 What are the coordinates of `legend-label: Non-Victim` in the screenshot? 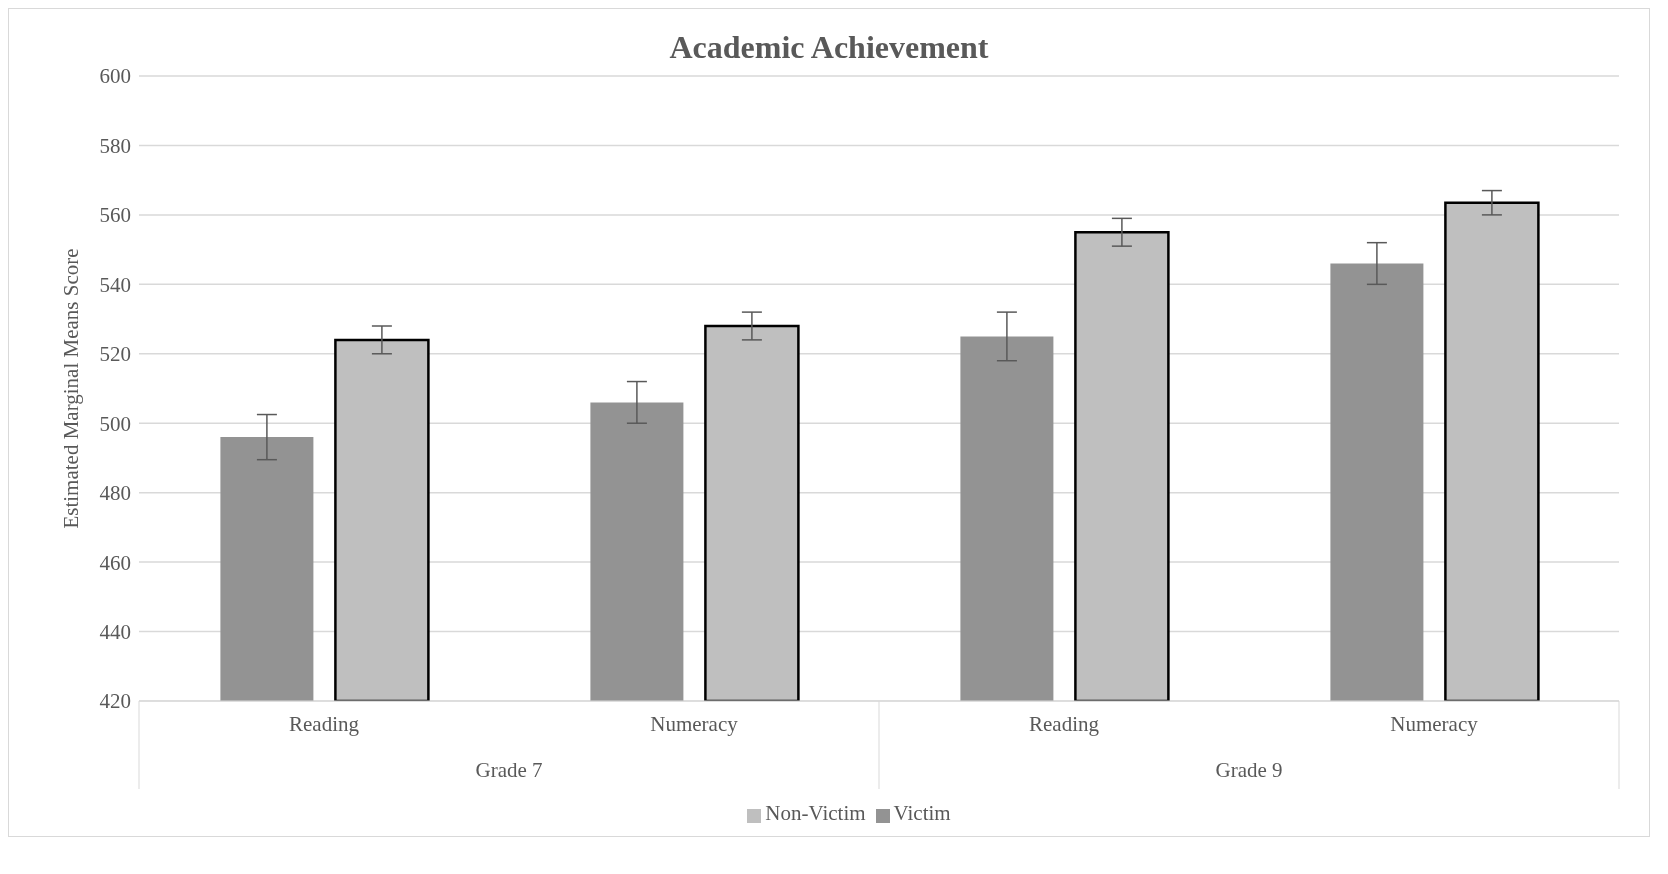 It's located at (815, 813).